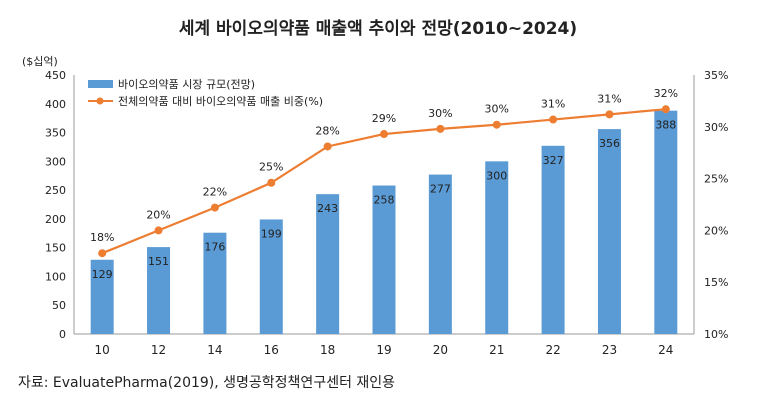 This screenshot has height=405, width=757. What do you see at coordinates (609, 350) in the screenshot?
I see `x-tick-label: 23` at bounding box center [609, 350].